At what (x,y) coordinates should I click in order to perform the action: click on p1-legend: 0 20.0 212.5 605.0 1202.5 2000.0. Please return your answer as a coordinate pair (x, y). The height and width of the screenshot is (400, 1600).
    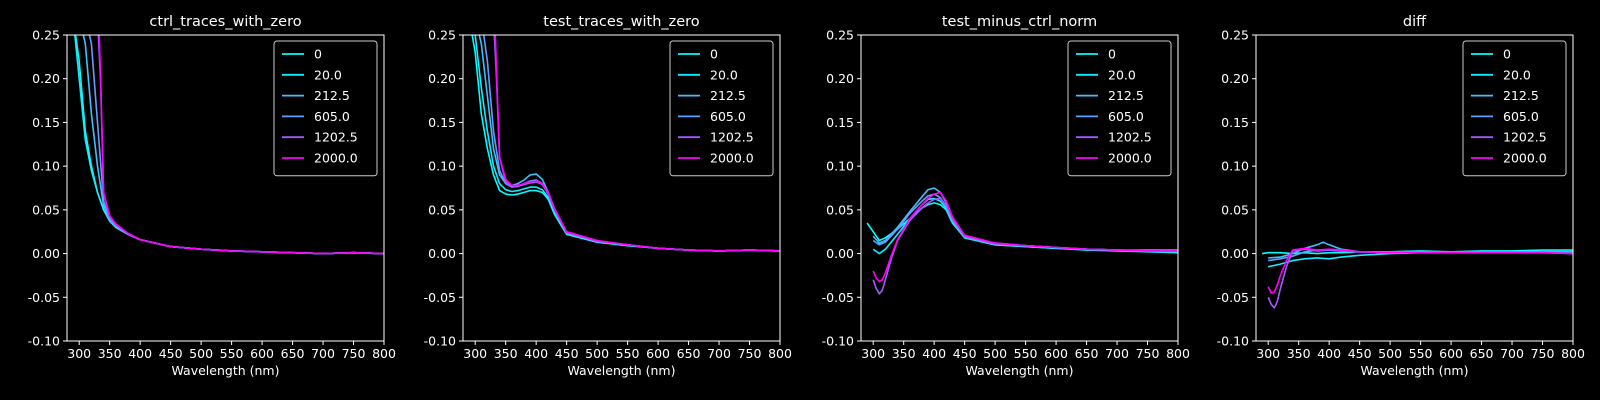
    Looking at the image, I should click on (325, 108).